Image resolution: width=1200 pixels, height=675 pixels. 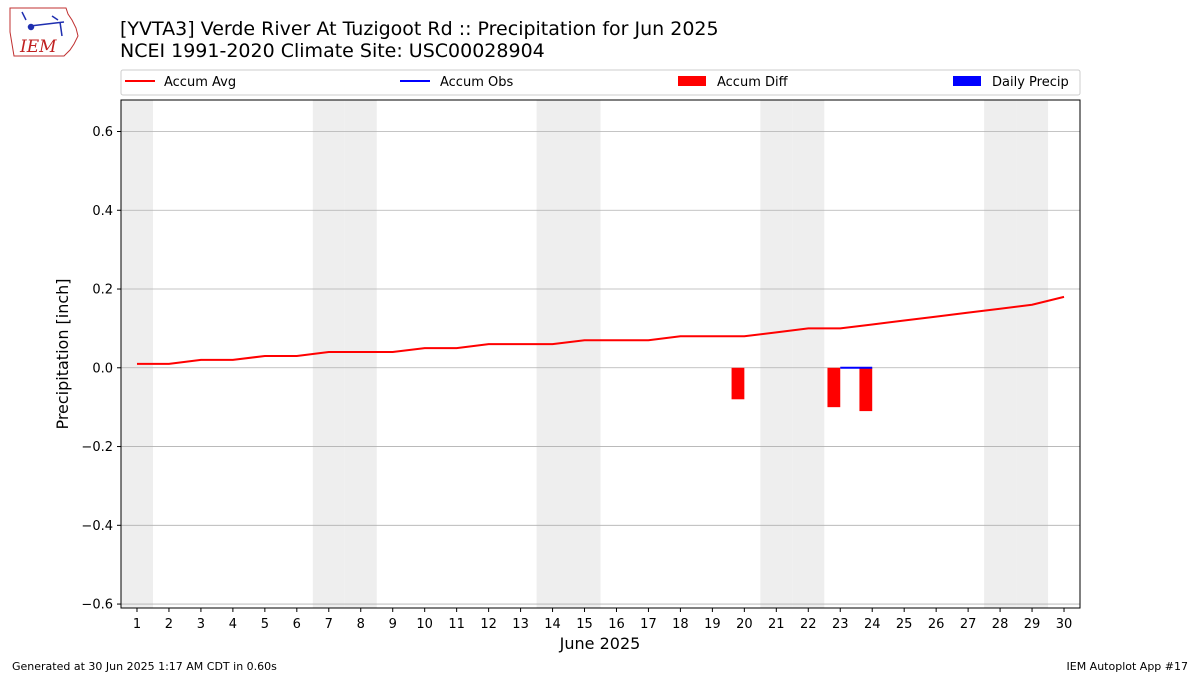 I want to click on y-tick-label-0: −0.6, so click(x=97, y=605).